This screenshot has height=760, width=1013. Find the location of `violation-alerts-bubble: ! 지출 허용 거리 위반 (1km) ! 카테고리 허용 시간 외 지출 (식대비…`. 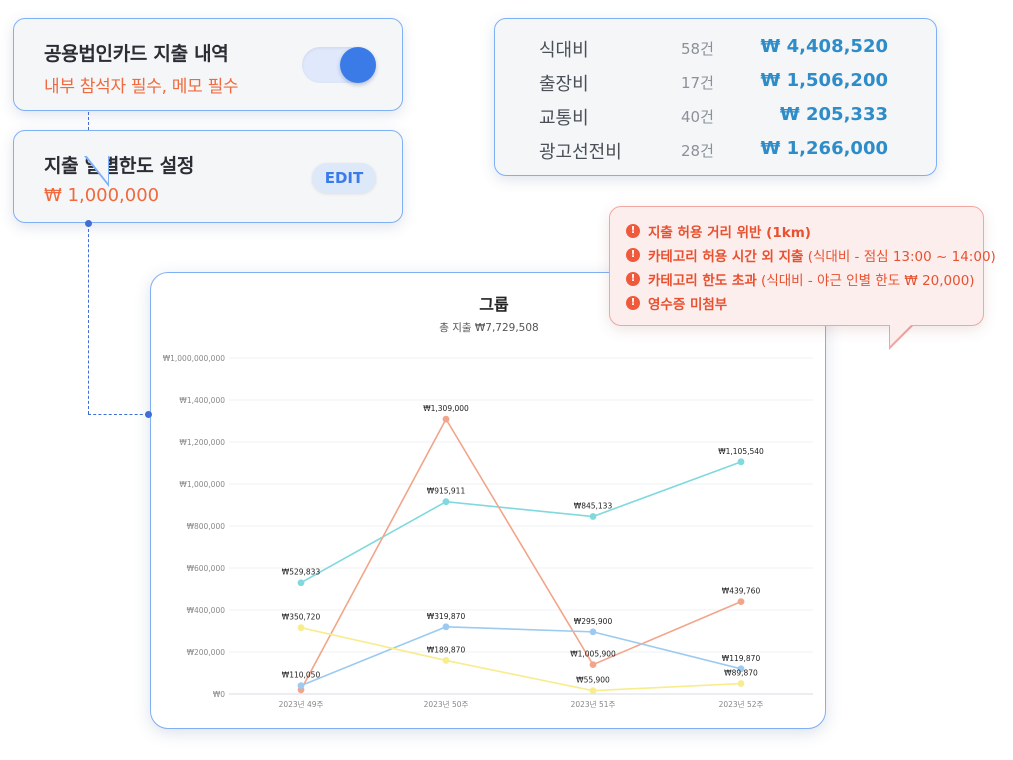

violation-alerts-bubble: ! 지출 허용 거리 위반 (1km) ! 카테고리 허용 시간 외 지출 (식대비… is located at coordinates (802, 266).